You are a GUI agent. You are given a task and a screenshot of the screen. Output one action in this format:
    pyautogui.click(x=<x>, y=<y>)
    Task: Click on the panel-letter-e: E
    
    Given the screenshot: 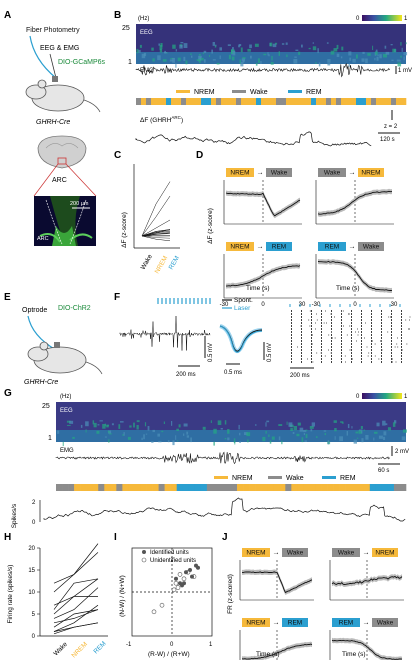 What is the action you would take?
    pyautogui.click(x=7, y=297)
    